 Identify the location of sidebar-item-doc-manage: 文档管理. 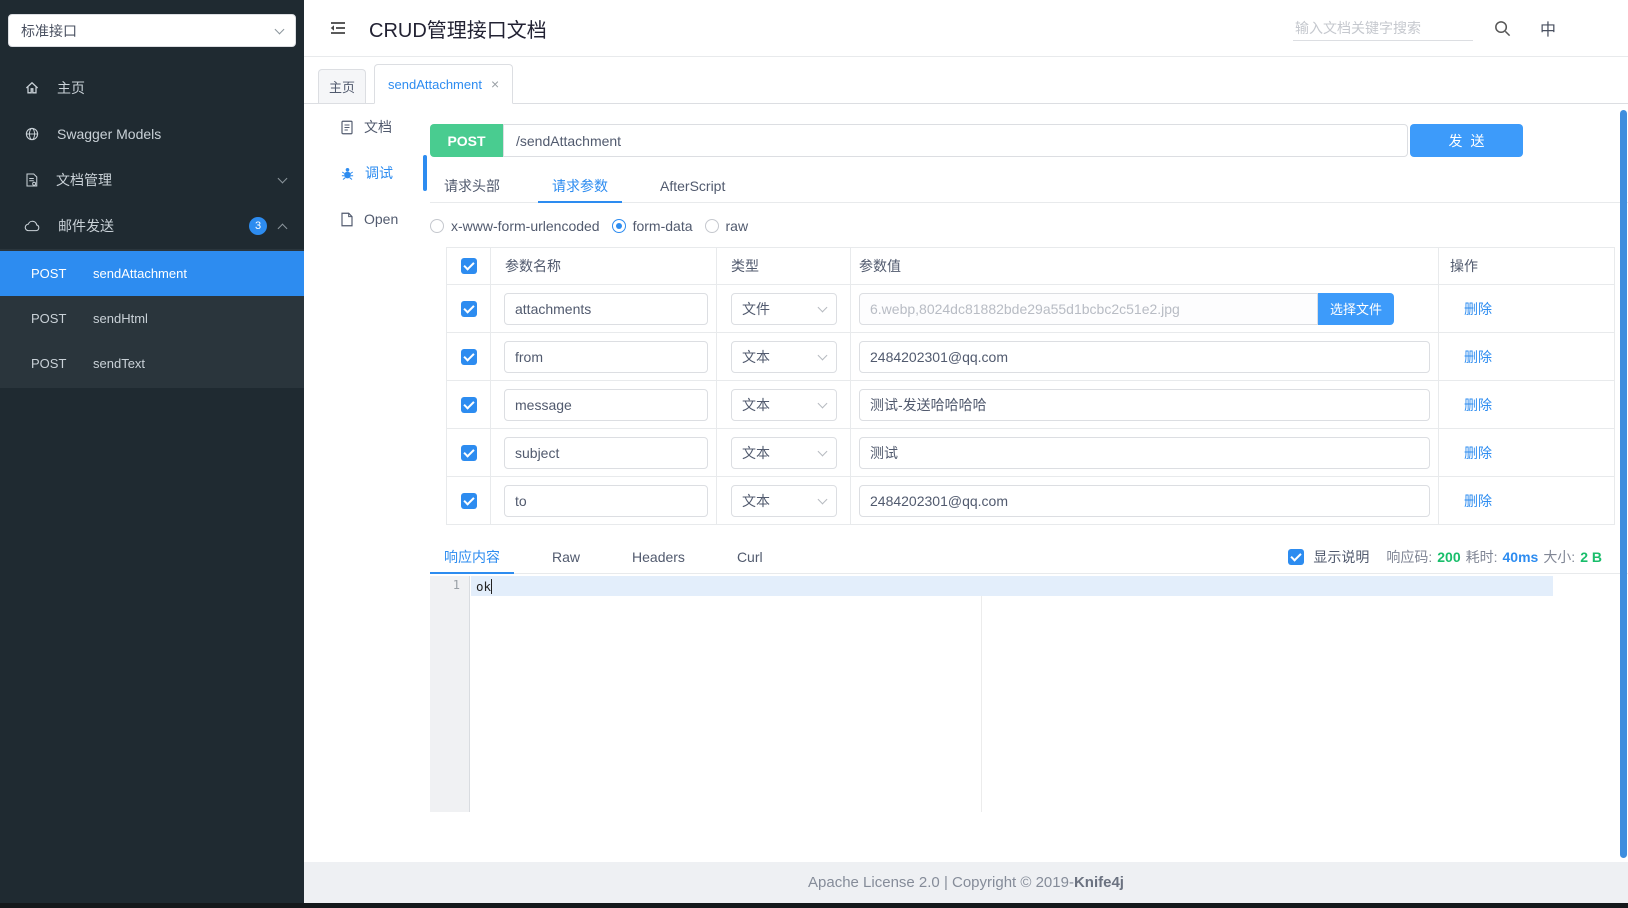
(152, 180).